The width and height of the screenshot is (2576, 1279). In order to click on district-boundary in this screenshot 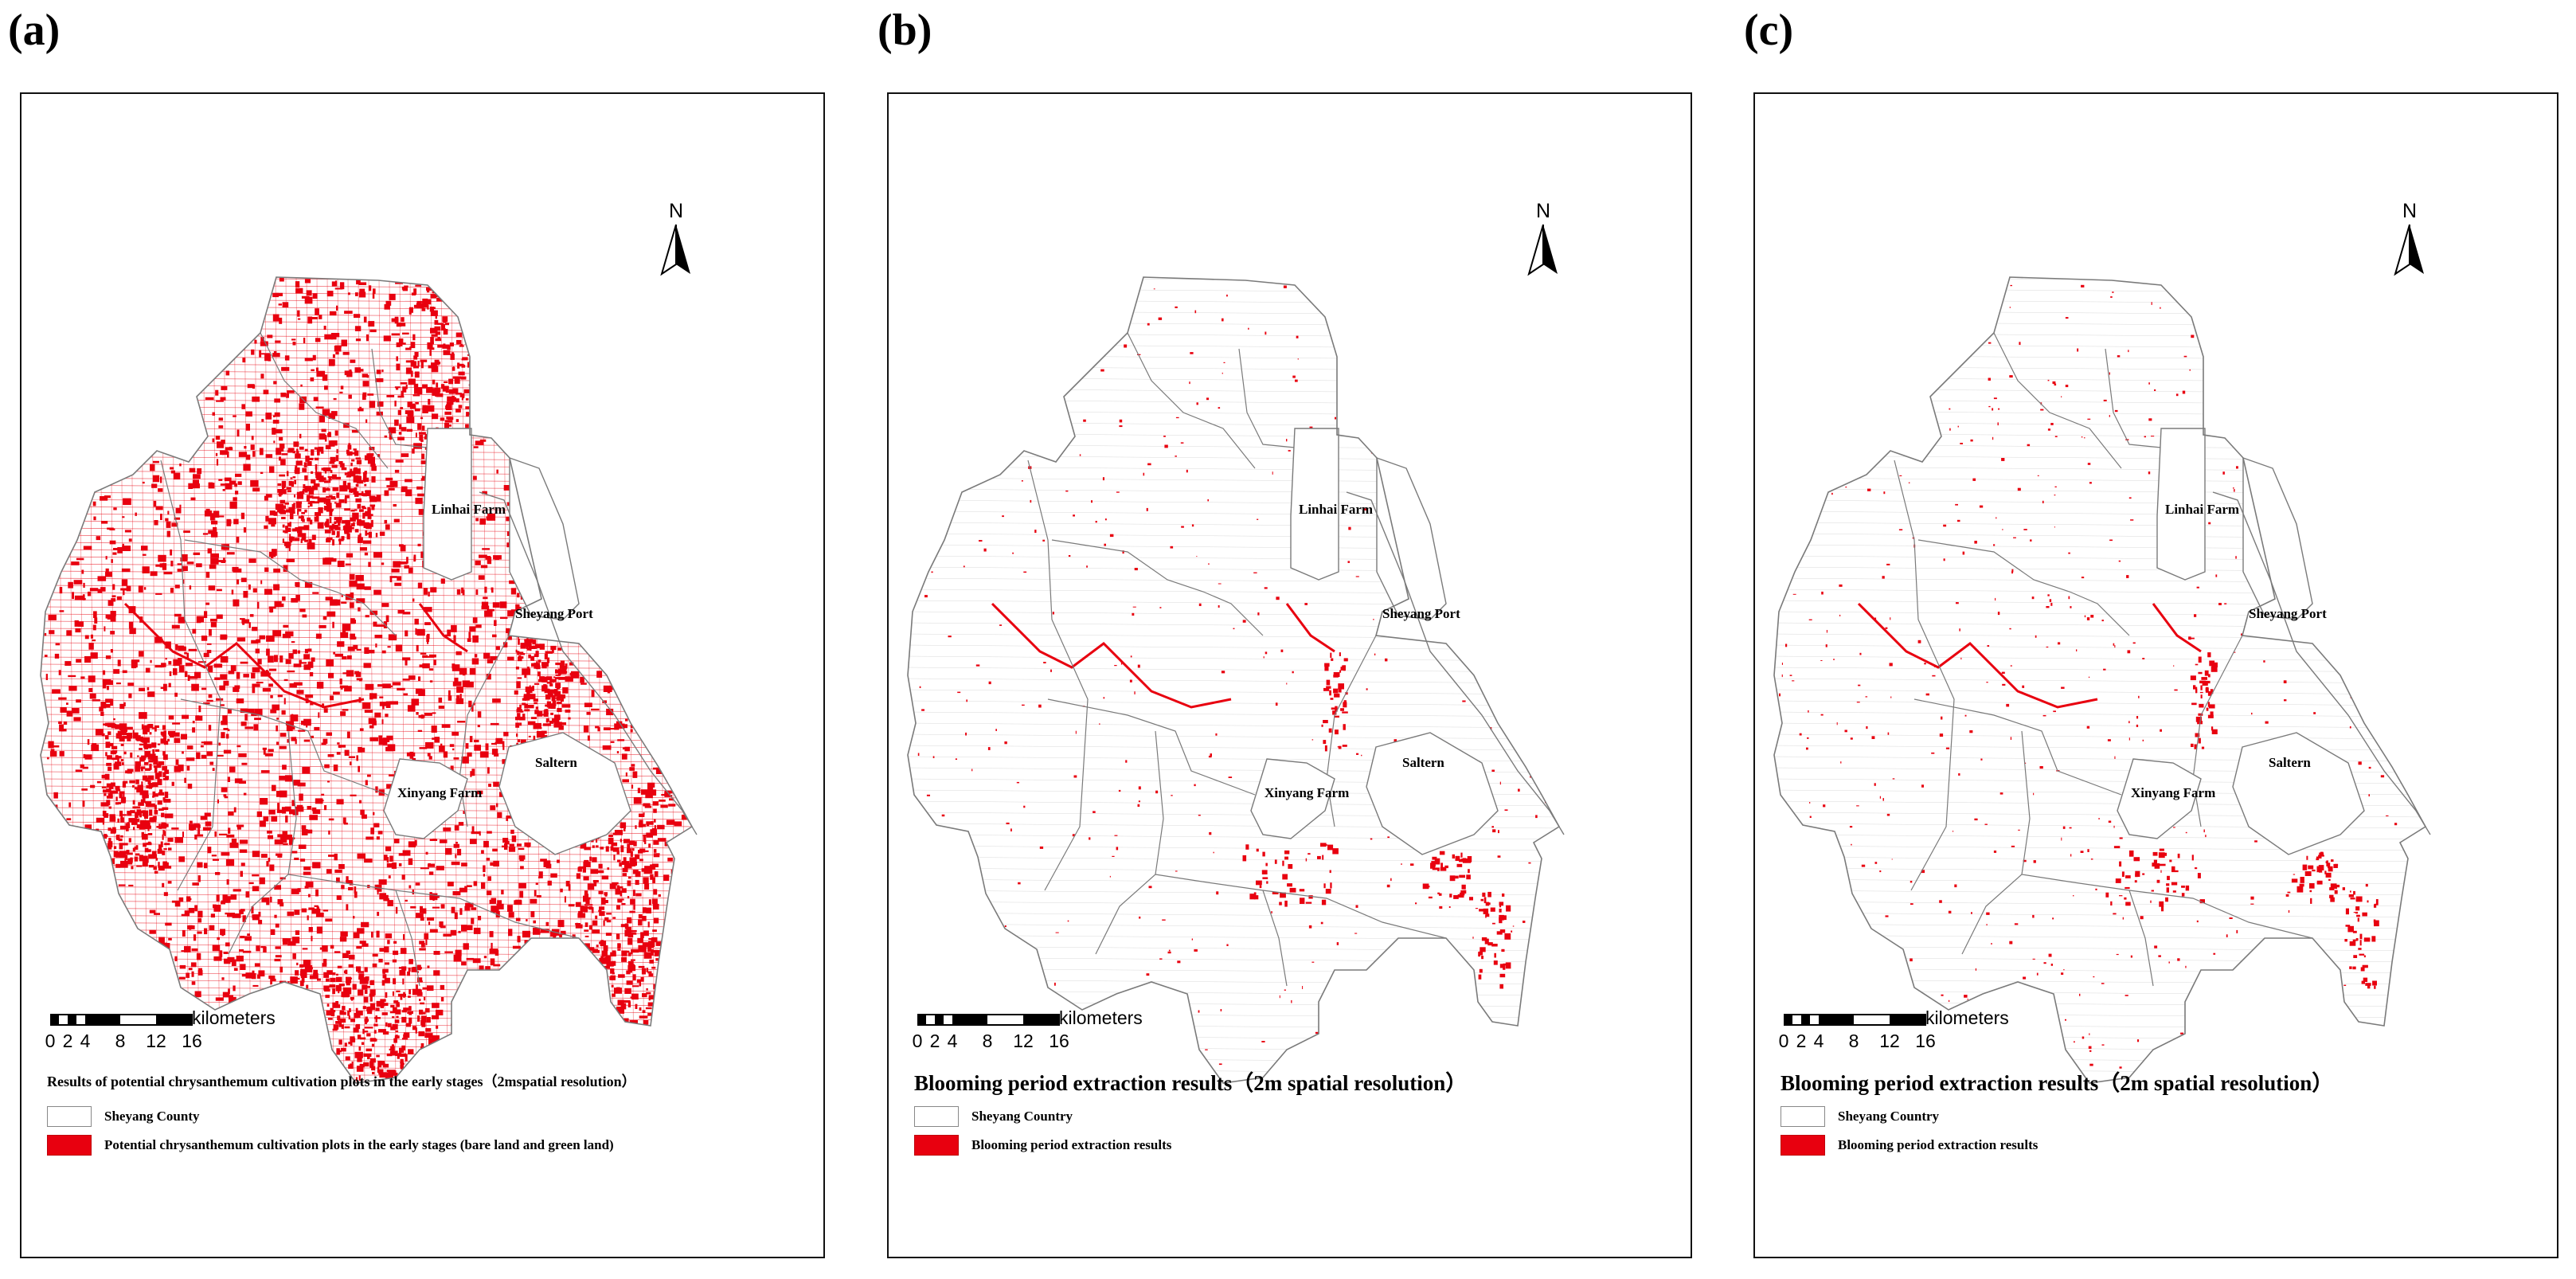, I will do `click(2137, 398)`.